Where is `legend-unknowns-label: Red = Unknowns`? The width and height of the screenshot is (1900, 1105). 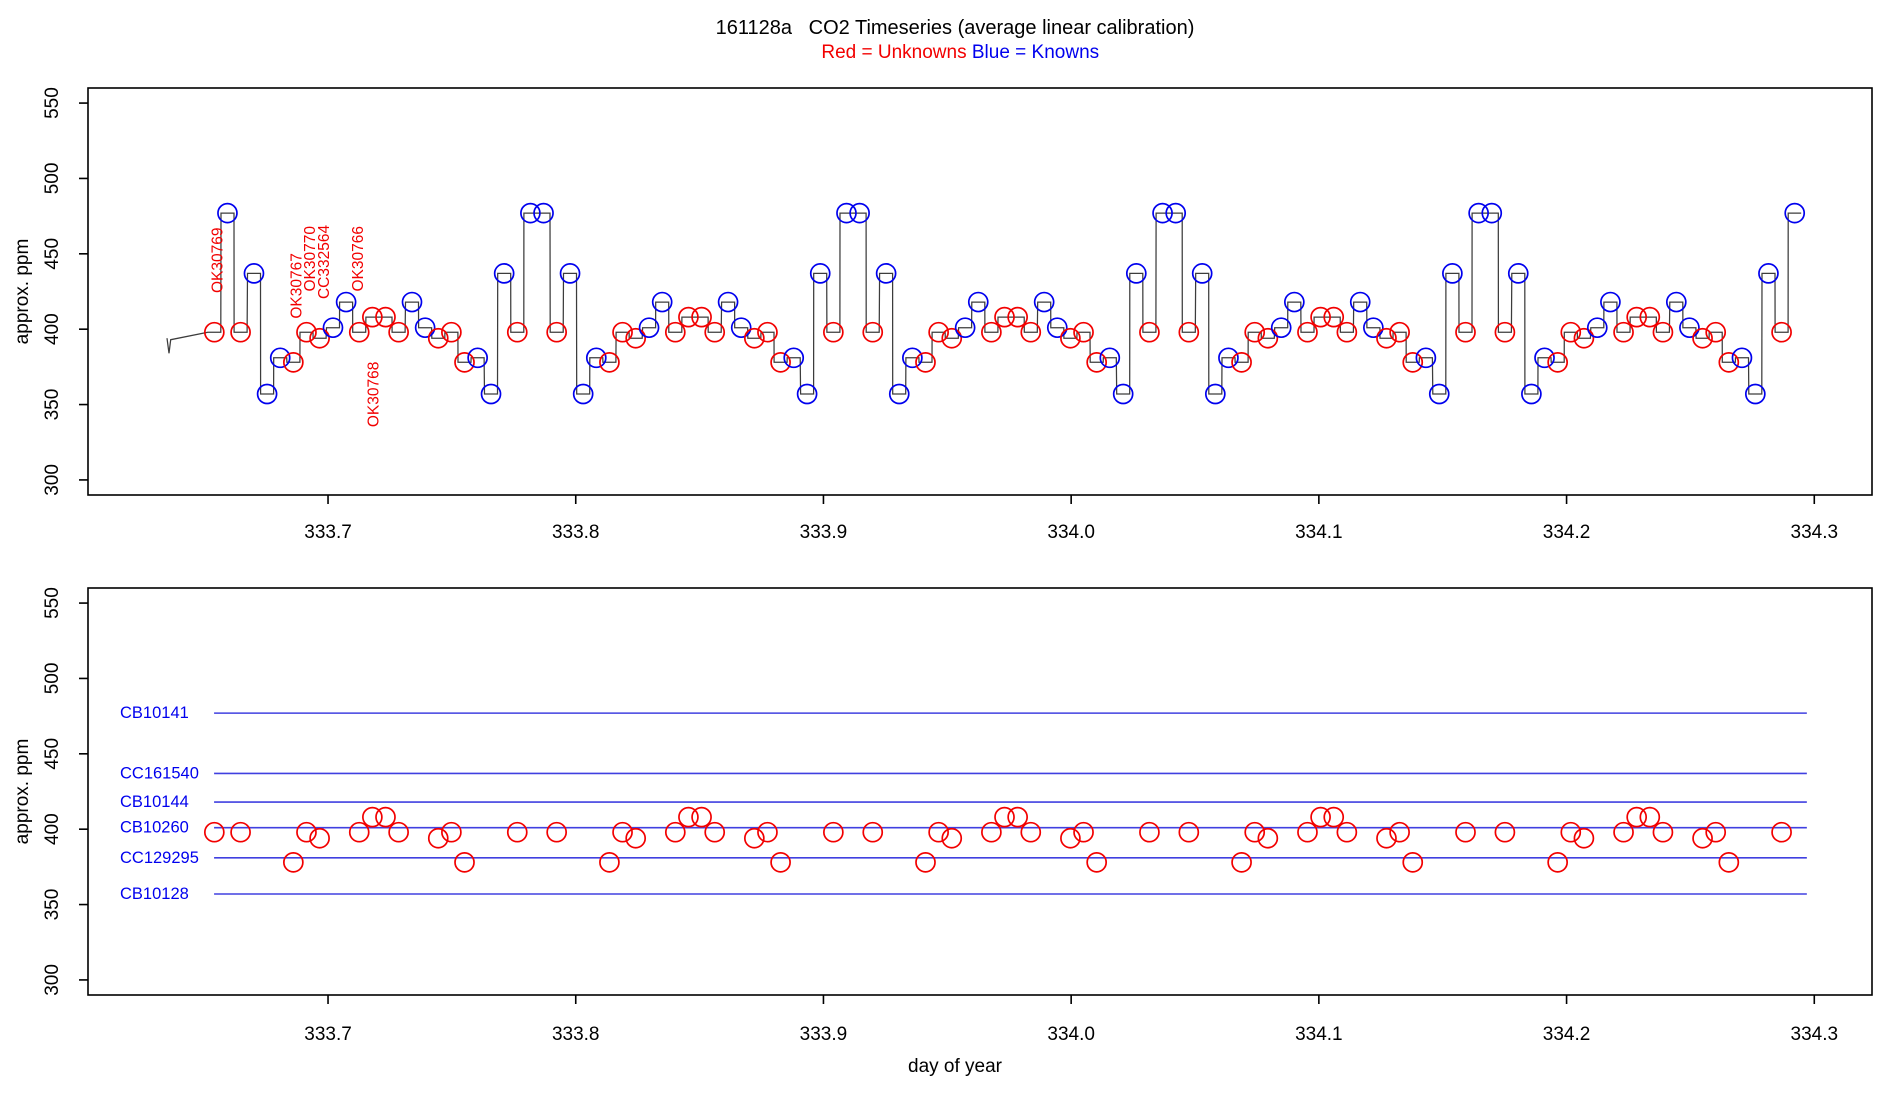
legend-unknowns-label: Red = Unknowns is located at coordinates (893, 52).